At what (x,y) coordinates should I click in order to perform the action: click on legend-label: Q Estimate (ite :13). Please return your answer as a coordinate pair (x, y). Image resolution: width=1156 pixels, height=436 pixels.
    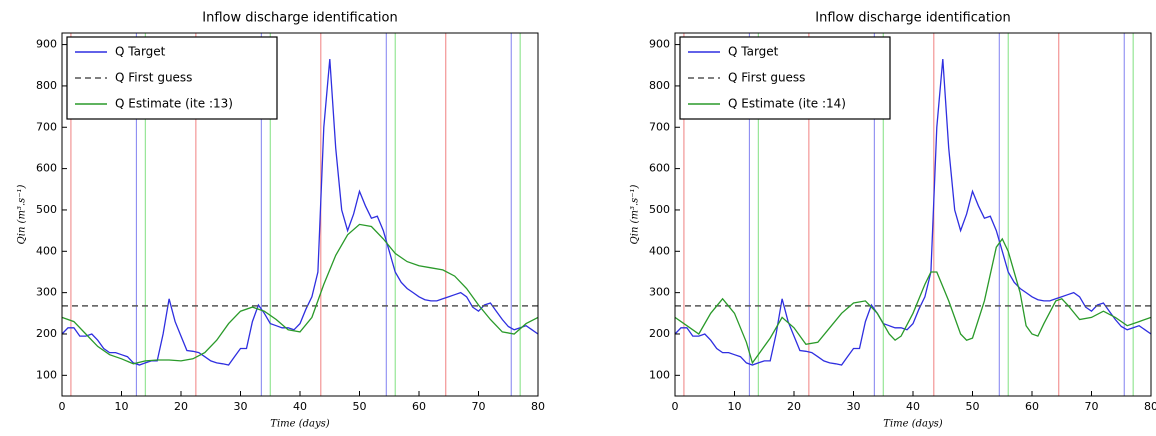
    Looking at the image, I should click on (174, 104).